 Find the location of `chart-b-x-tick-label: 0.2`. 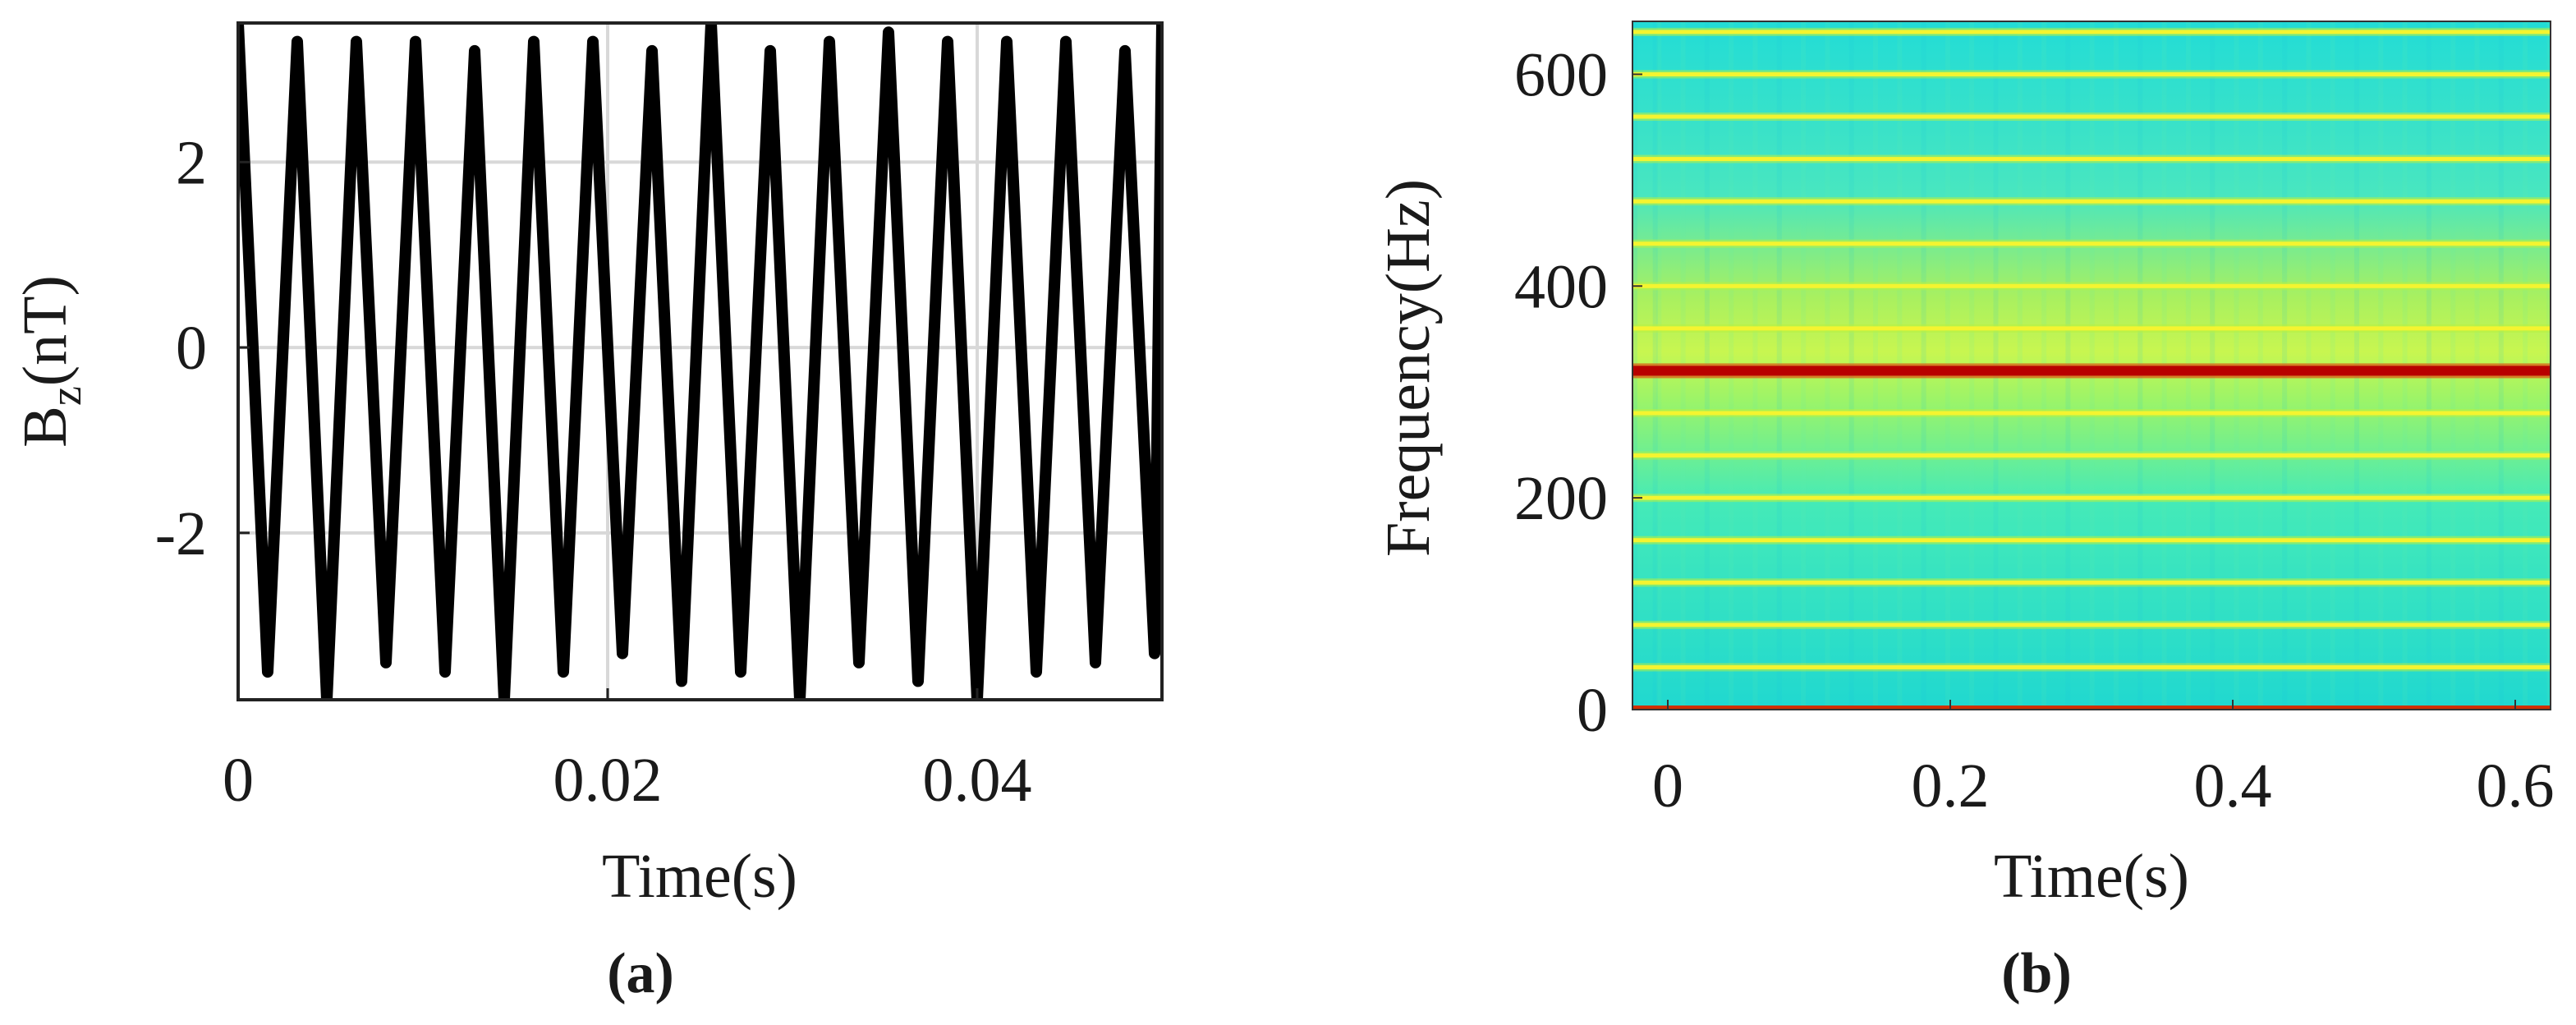

chart-b-x-tick-label: 0.2 is located at coordinates (1951, 786).